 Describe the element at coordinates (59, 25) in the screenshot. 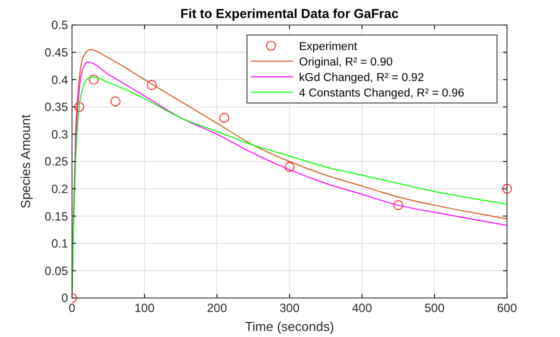

I see `y-tick-label: 0.5` at that location.